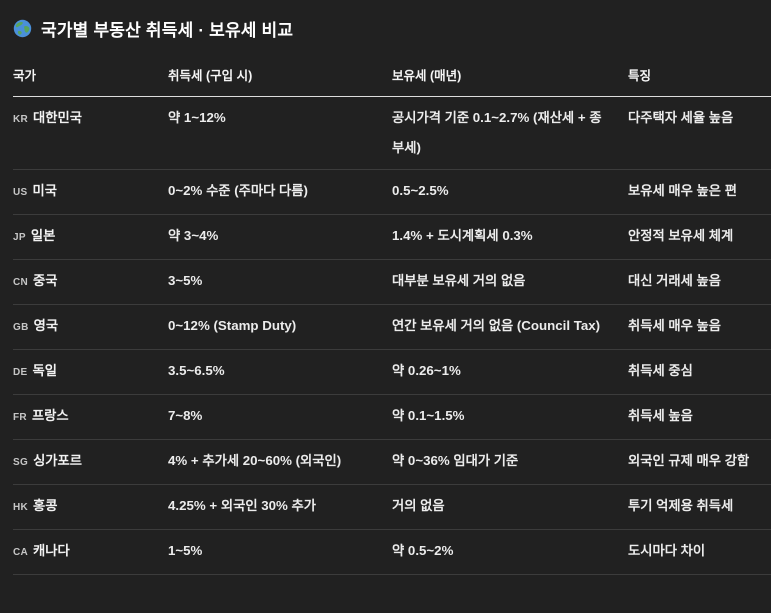 Image resolution: width=771 pixels, height=613 pixels. Describe the element at coordinates (21, 507) in the screenshot. I see `country-code: HK` at that location.